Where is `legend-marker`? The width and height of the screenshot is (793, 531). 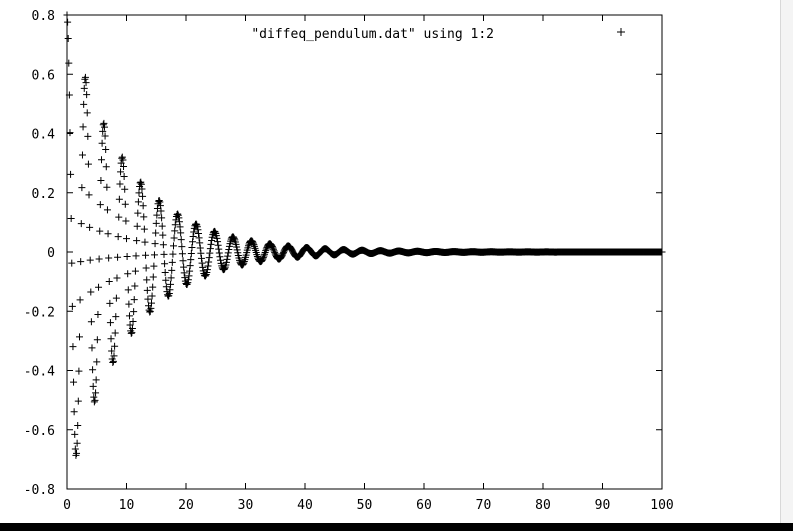 legend-marker is located at coordinates (621, 32).